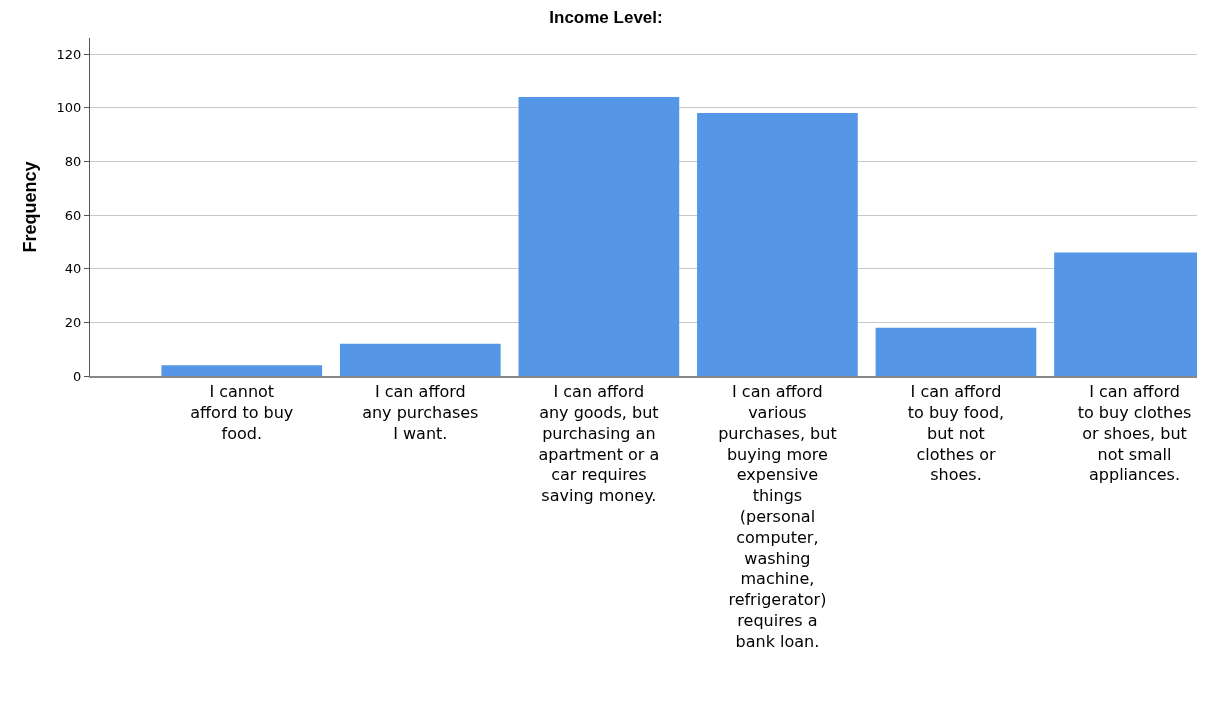 Image resolution: width=1212 pixels, height=711 pixels. Describe the element at coordinates (69, 54) in the screenshot. I see `y-tick-label: 120` at that location.